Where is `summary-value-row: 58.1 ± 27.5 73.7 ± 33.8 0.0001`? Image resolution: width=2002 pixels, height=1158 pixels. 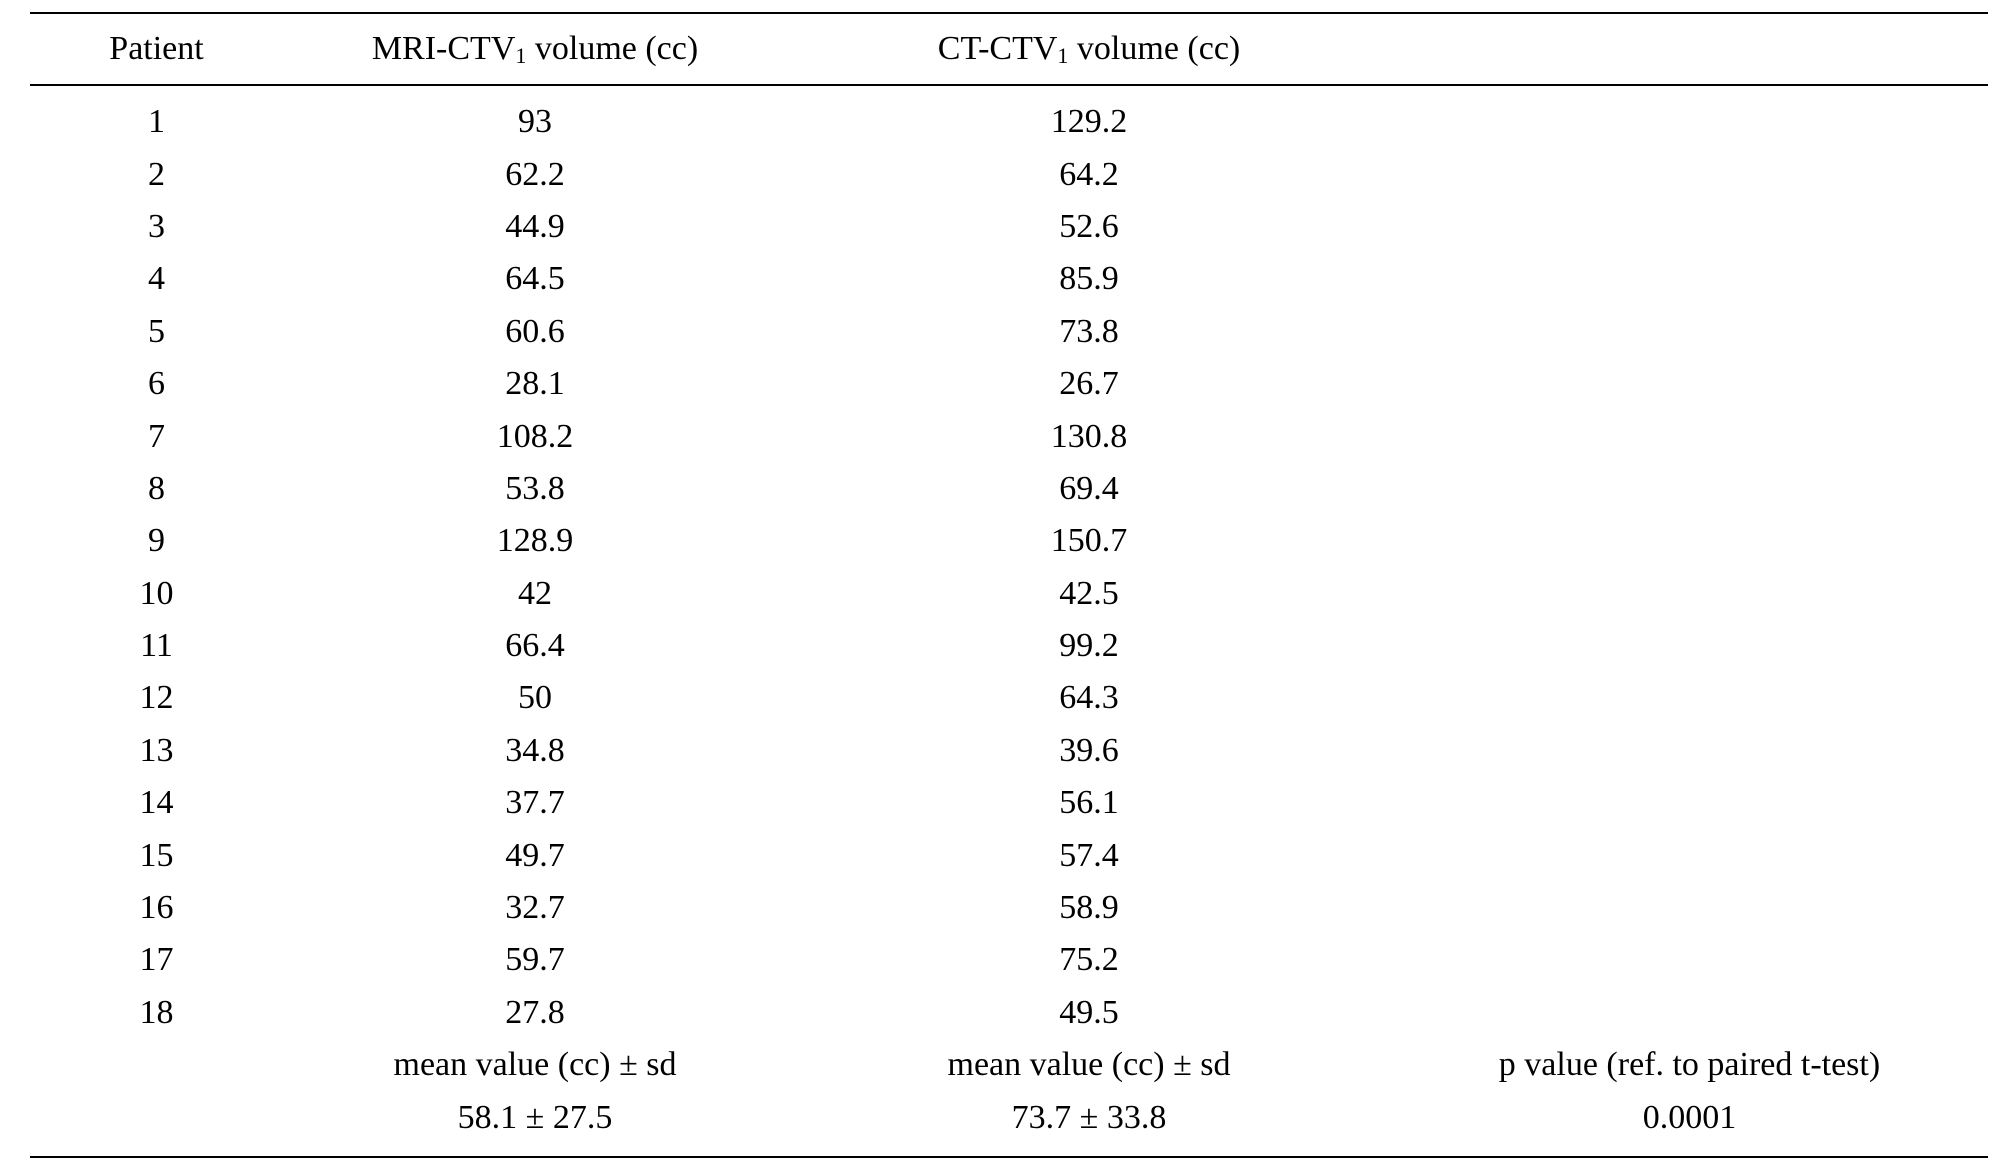
summary-value-row: 58.1 ± 27.5 73.7 ± 33.8 0.0001 is located at coordinates (1009, 1117).